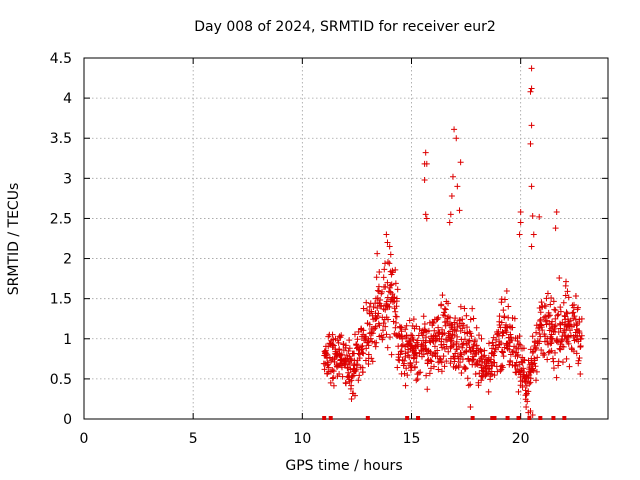  Describe the element at coordinates (343, 466) in the screenshot. I see `x-axis-label: GPS time / hours` at that location.